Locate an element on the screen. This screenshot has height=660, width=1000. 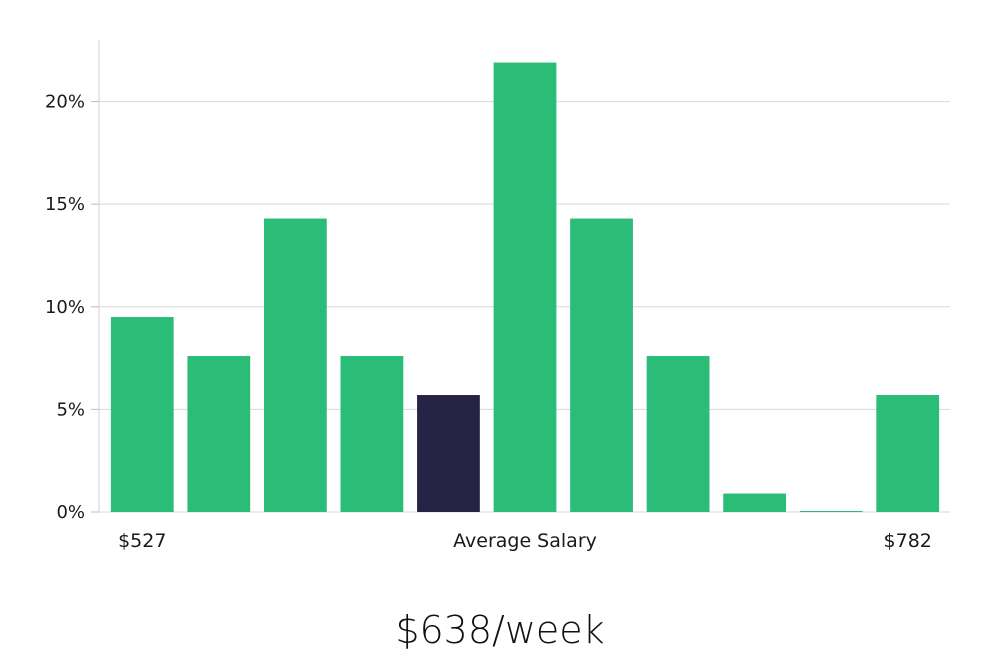
y-tick-label: 15% is located at coordinates (65, 204).